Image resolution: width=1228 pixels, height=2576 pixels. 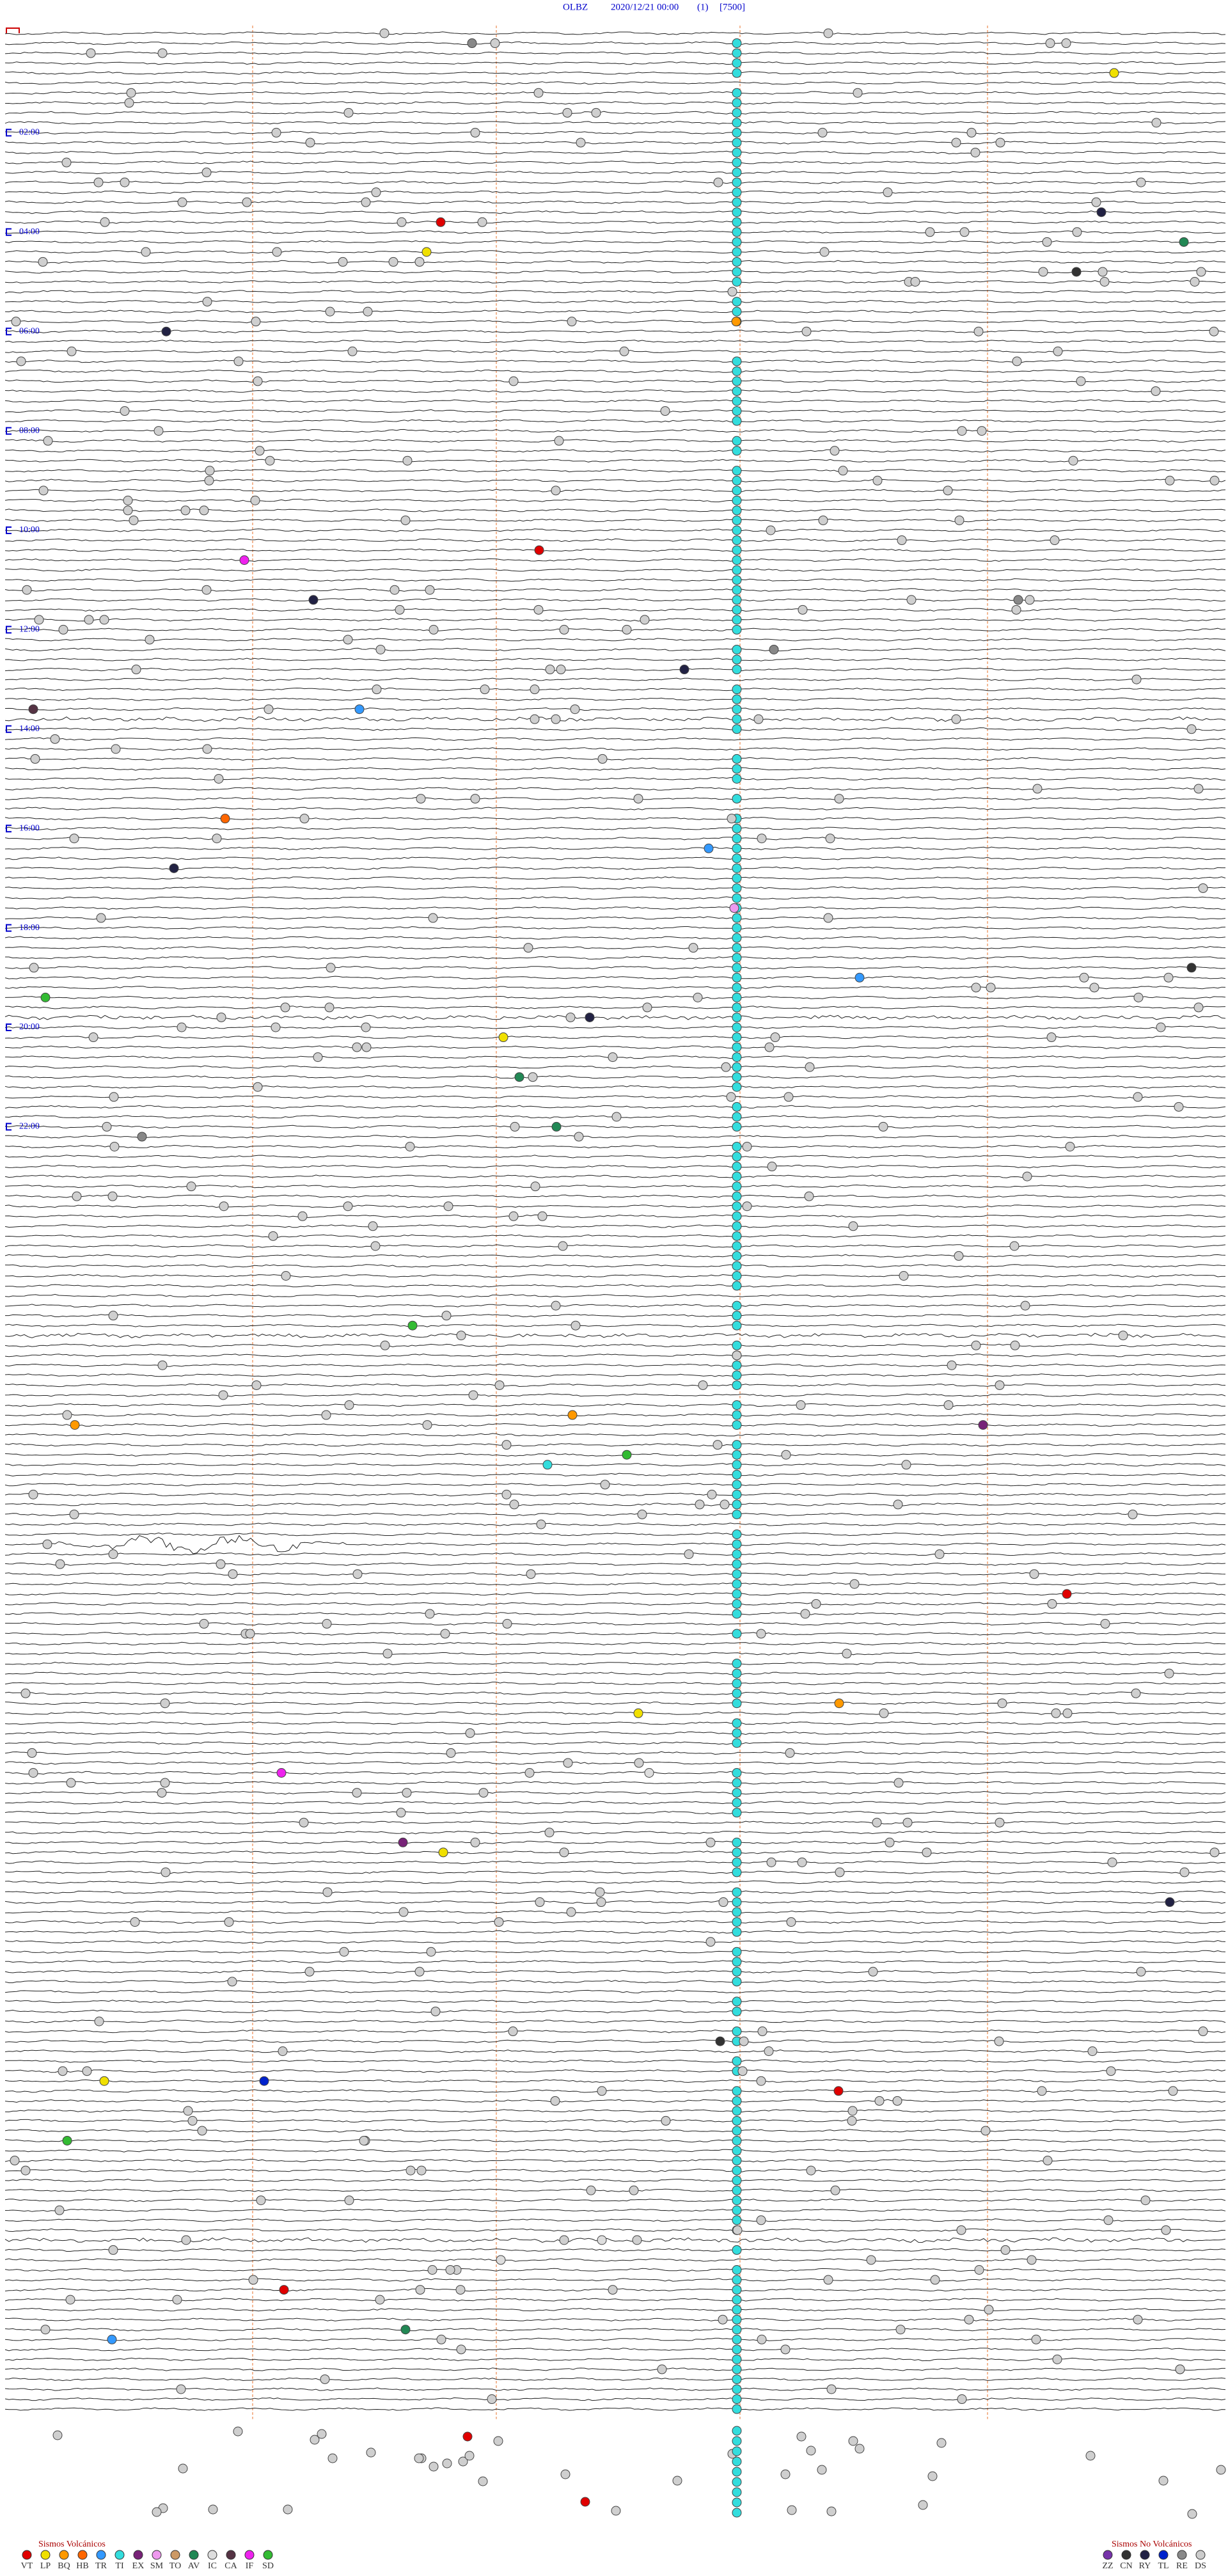 What do you see at coordinates (194, 2566) in the screenshot?
I see `legend-label: AV` at bounding box center [194, 2566].